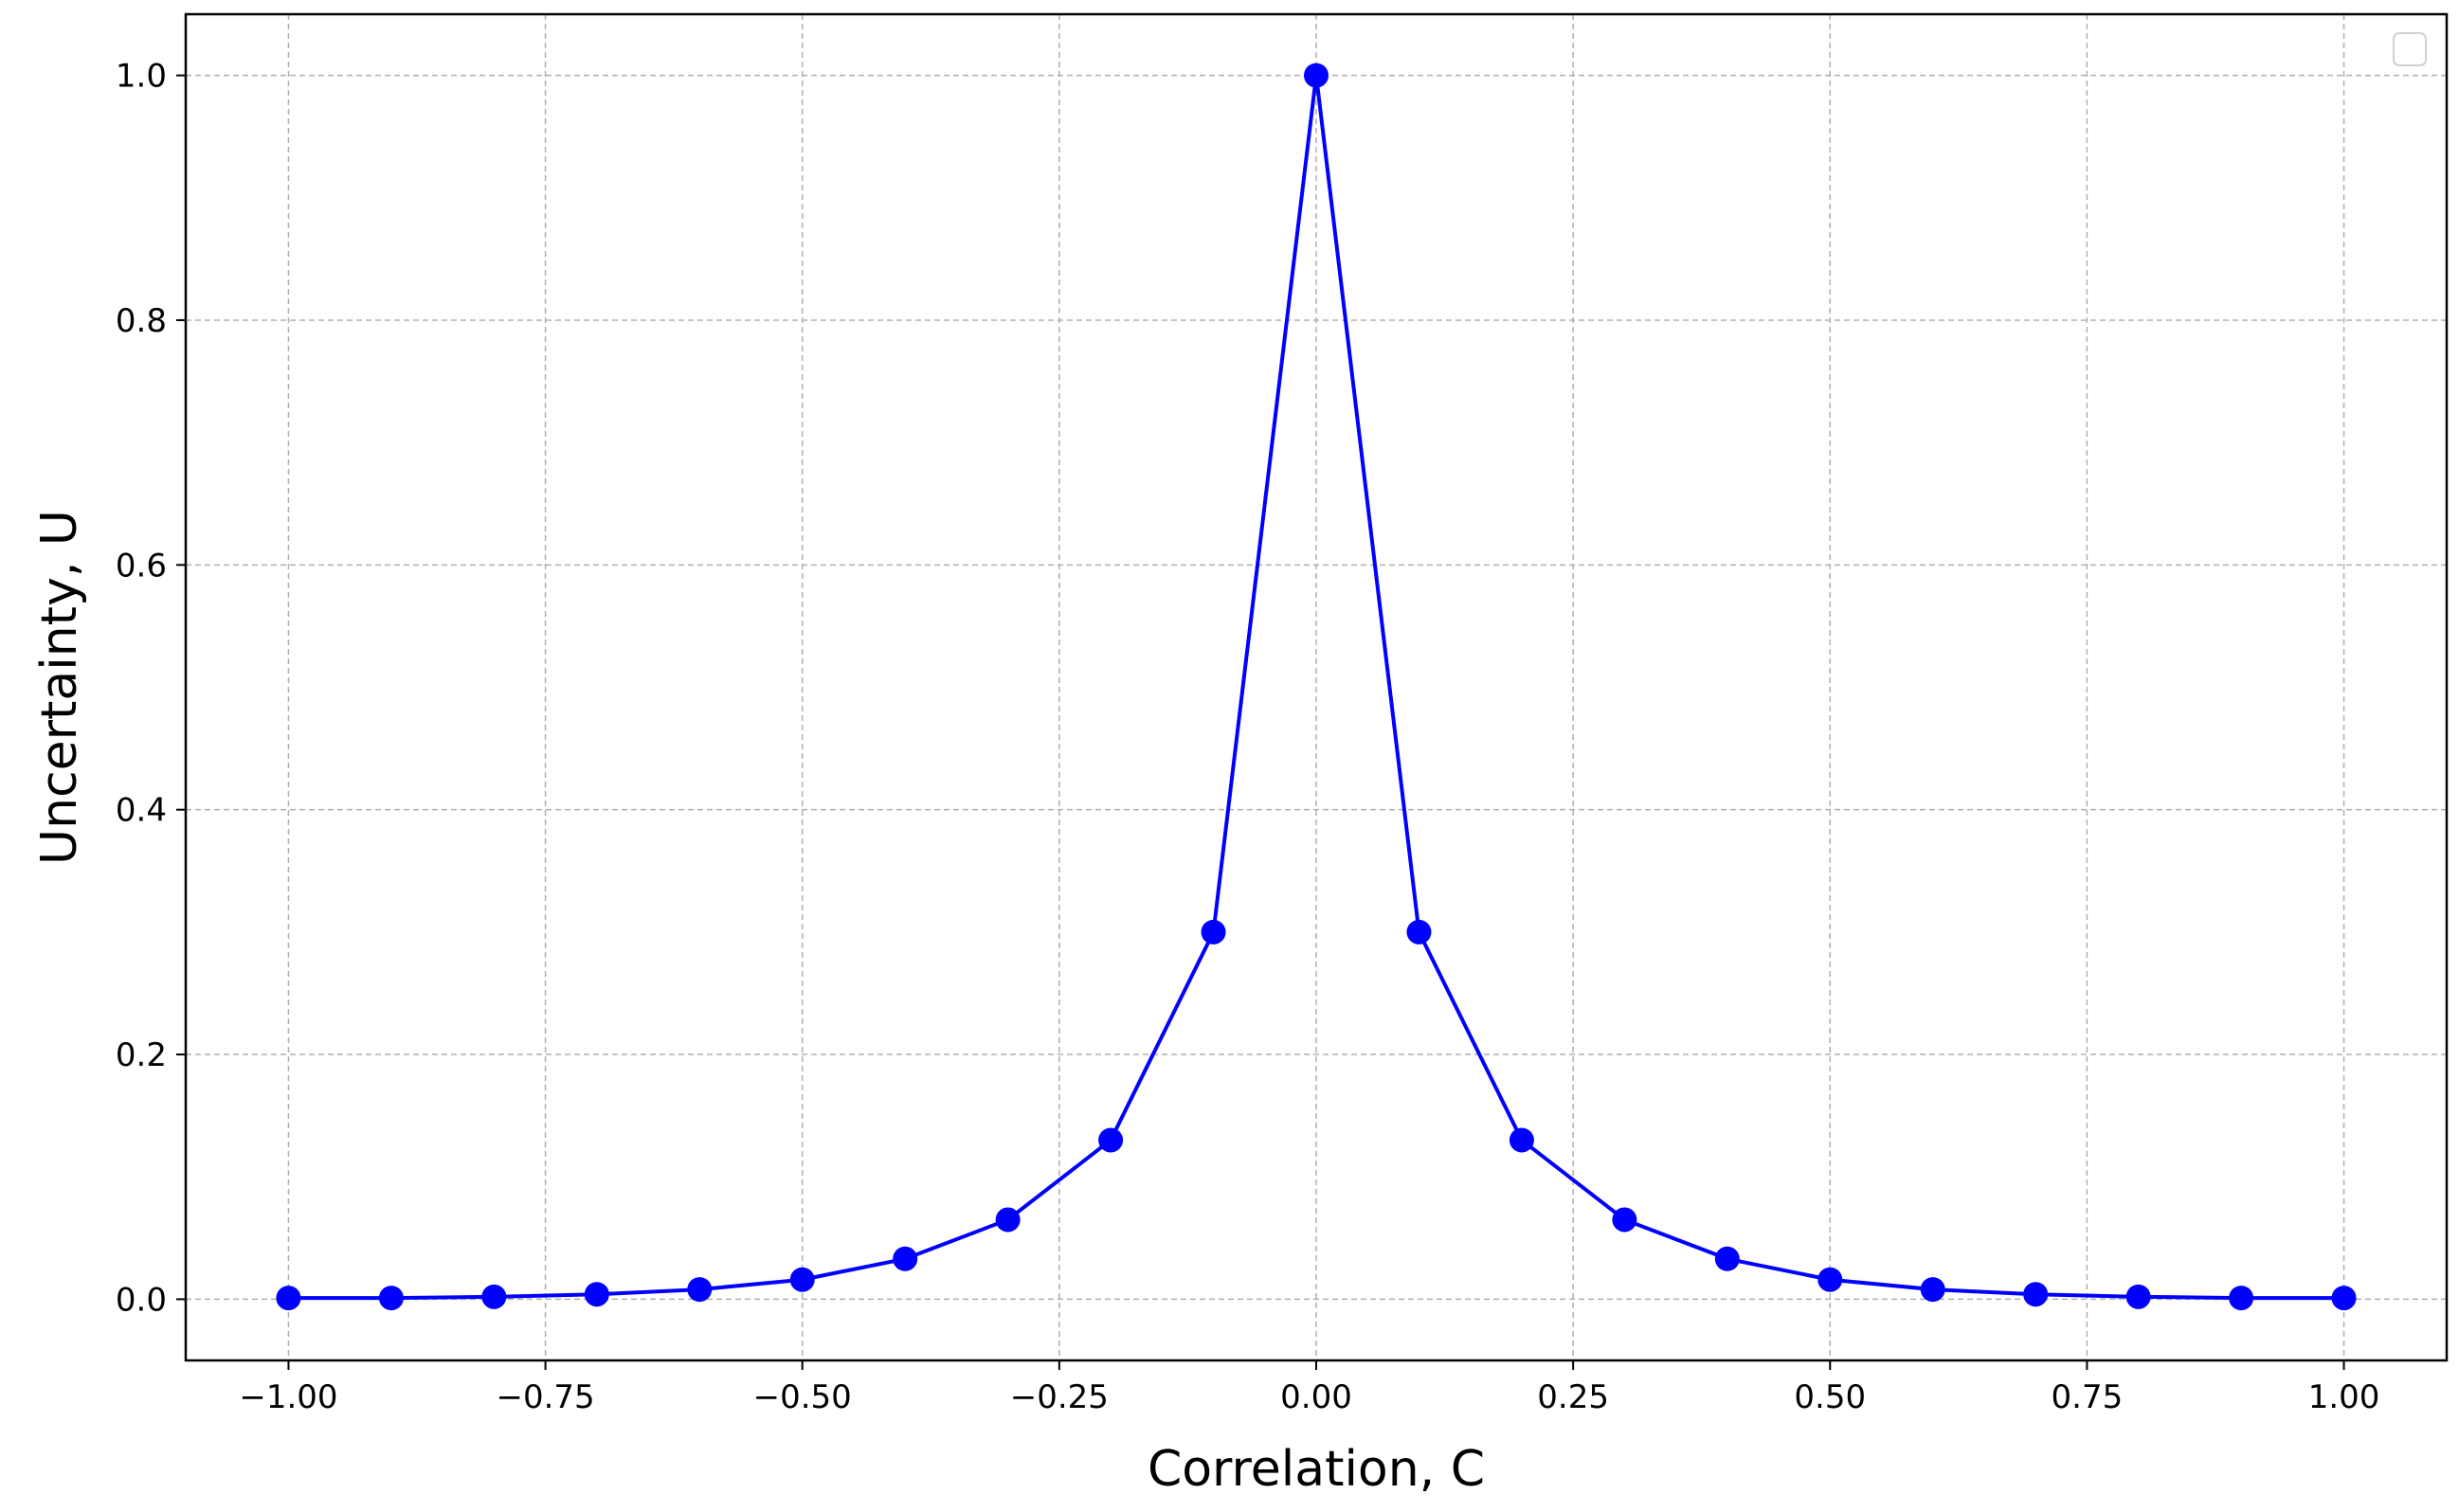  I want to click on x-tick-label: 0.50, so click(1830, 1397).